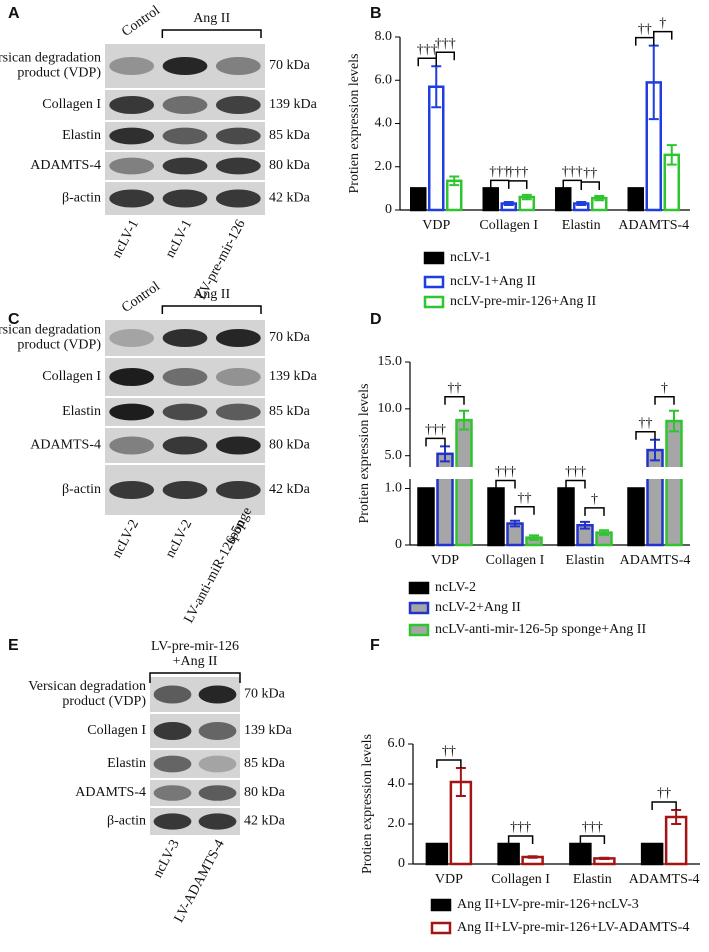 The height and width of the screenshot is (952, 709). I want to click on row-label: product (VDP), so click(104, 701).